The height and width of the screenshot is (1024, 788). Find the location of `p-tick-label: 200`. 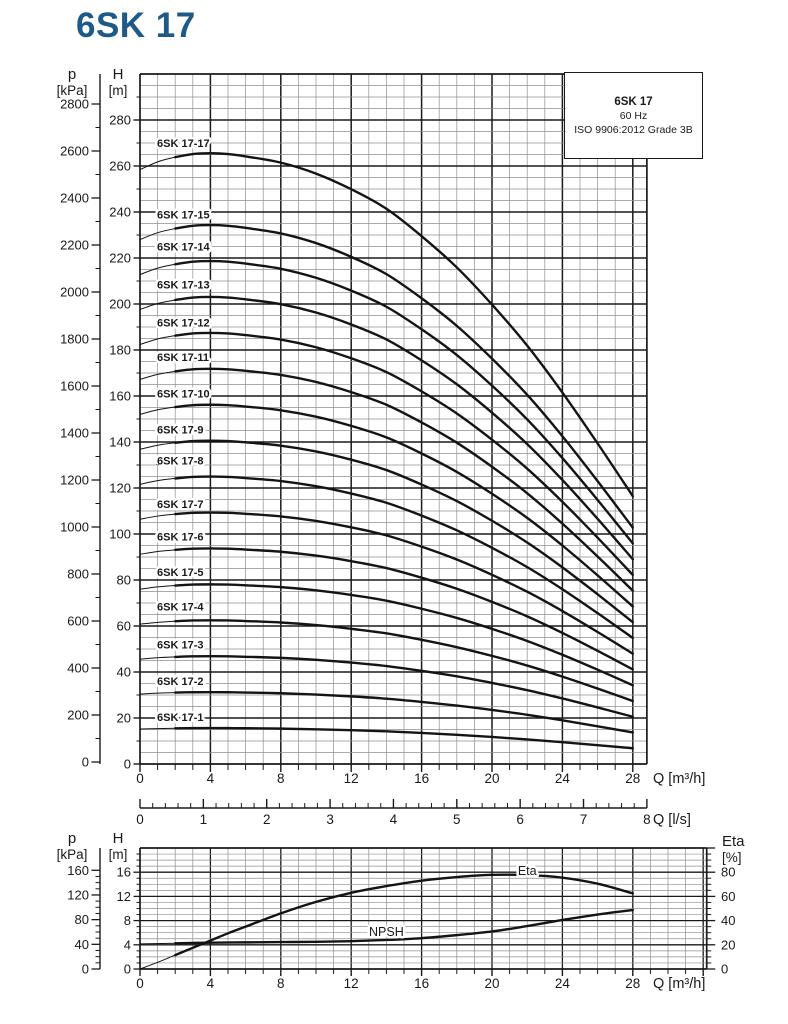

p-tick-label: 200 is located at coordinates (78, 715).